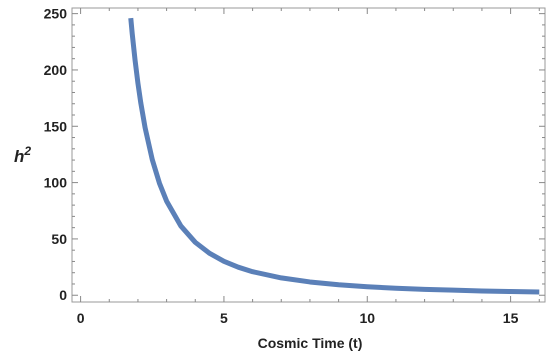  I want to click on y-tick-label: 250, so click(56, 14).